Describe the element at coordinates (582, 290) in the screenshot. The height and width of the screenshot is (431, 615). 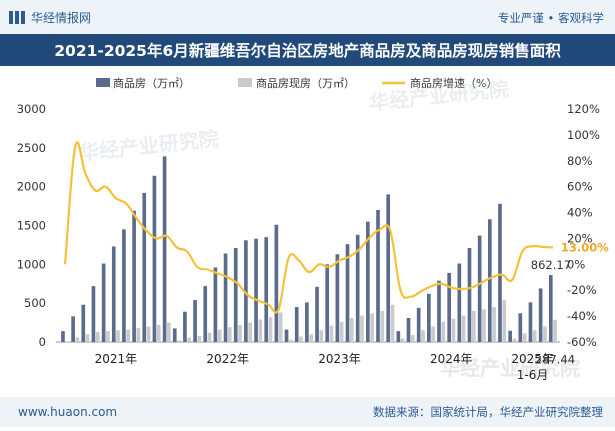
I see `y-right-tick-label: -20%` at that location.